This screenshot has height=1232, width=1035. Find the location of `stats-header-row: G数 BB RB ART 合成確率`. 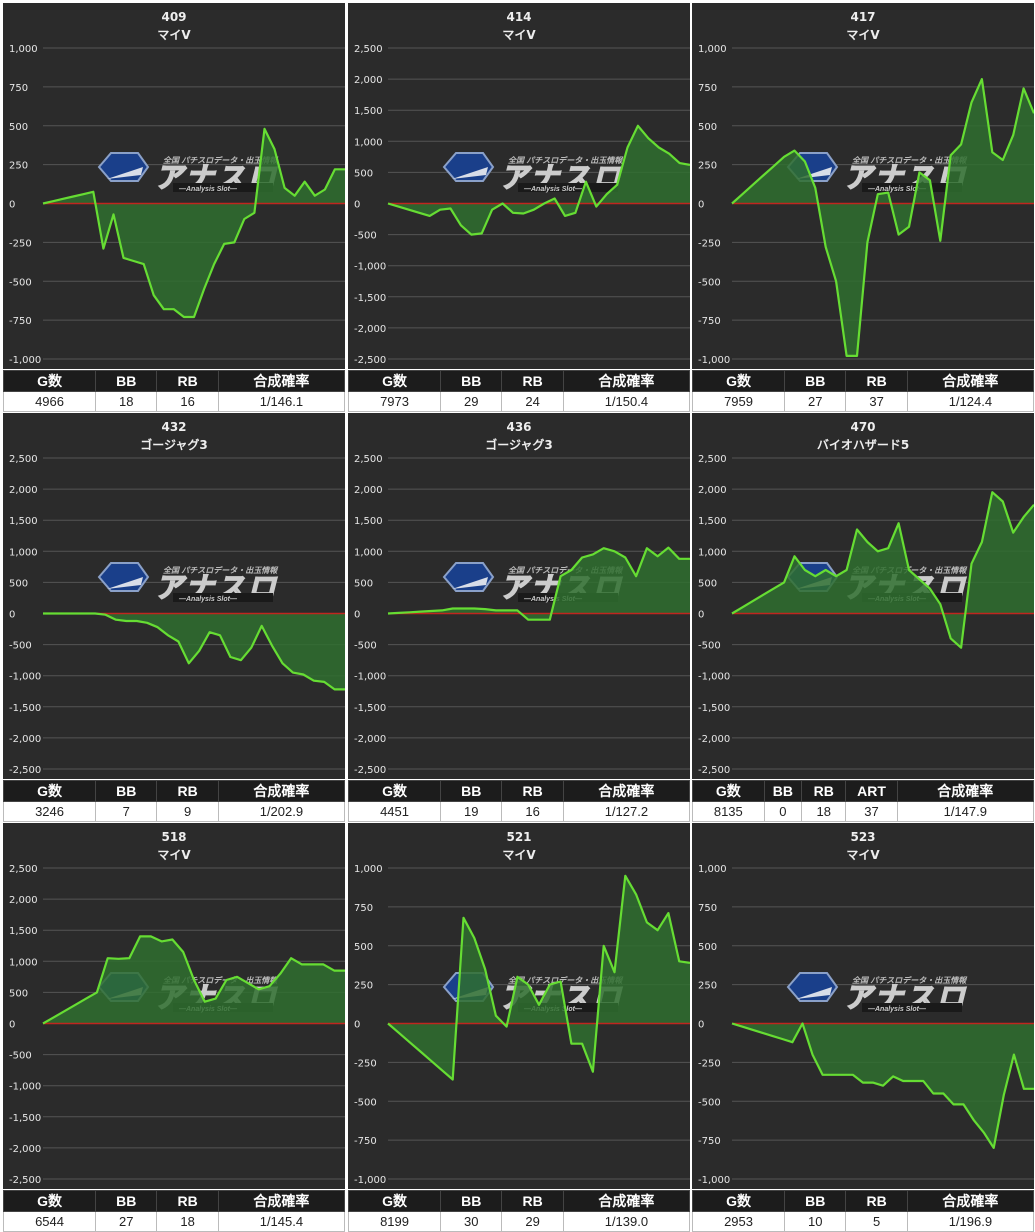

stats-header-row: G数 BB RB ART 合成確率 is located at coordinates (863, 791).